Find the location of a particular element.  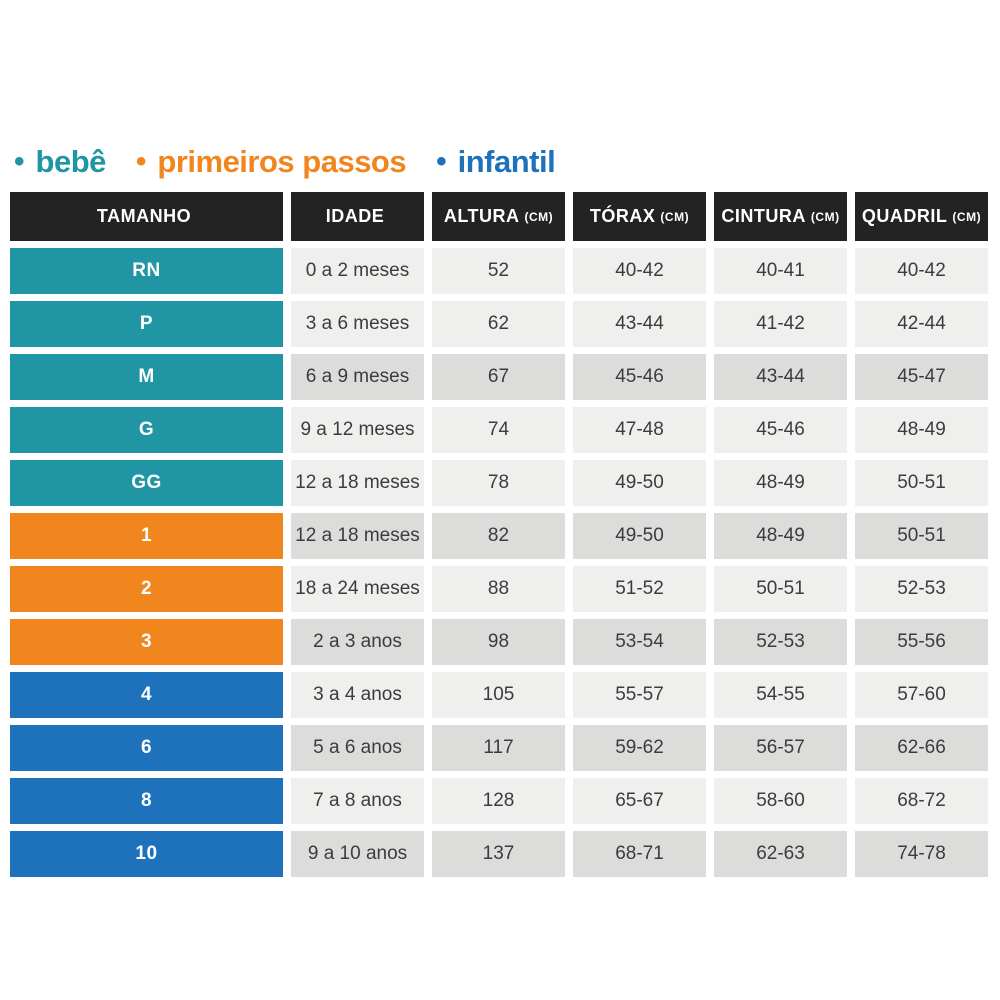

altura-cell: 117 is located at coordinates (498, 748).